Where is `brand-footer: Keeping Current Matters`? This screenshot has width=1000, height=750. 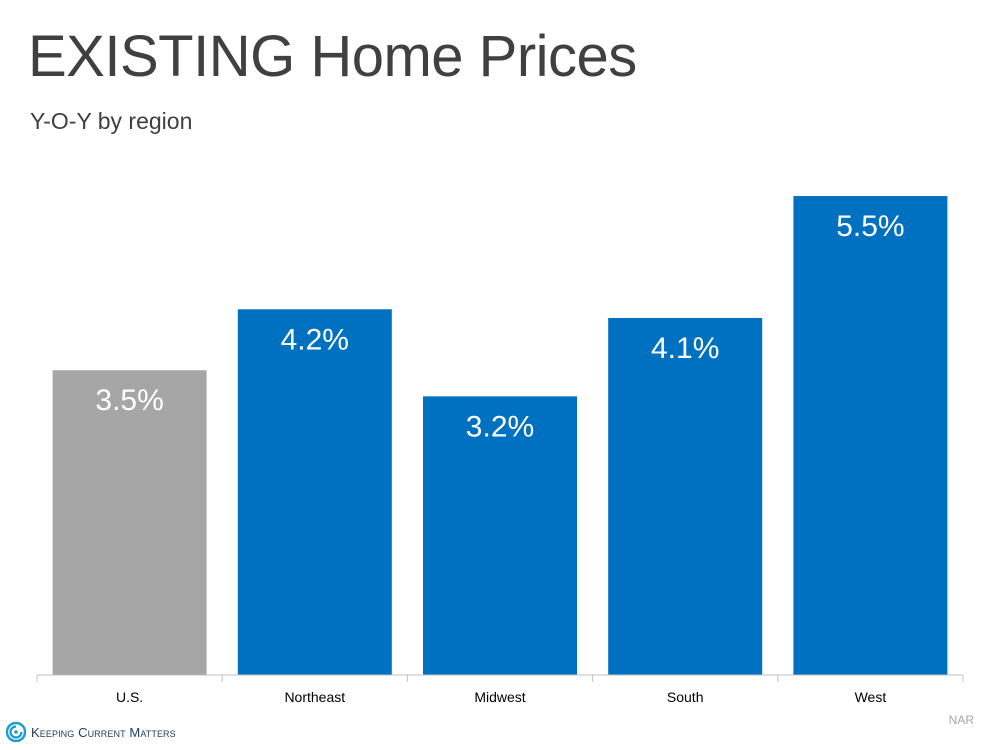
brand-footer: Keeping Current Matters is located at coordinates (91, 732).